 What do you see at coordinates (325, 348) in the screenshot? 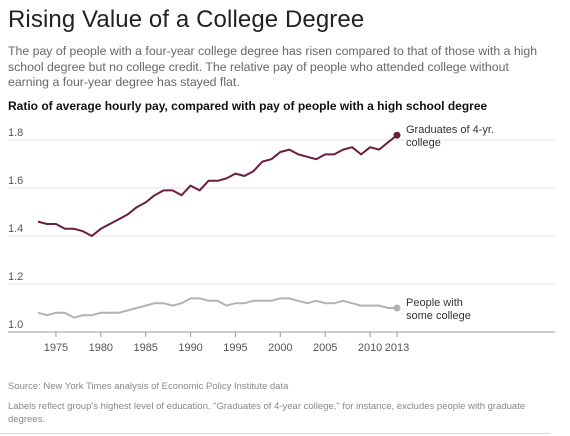
I see `x-tick-label: 2005` at bounding box center [325, 348].